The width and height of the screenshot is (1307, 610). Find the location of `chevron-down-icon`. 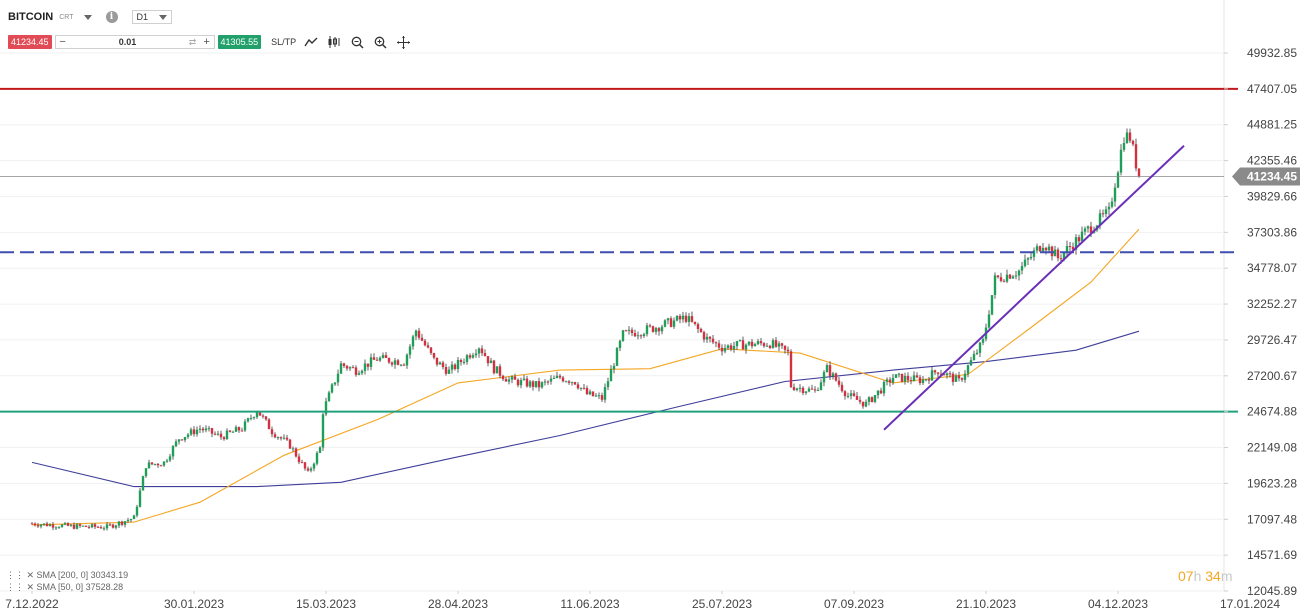

chevron-down-icon is located at coordinates (162, 17).